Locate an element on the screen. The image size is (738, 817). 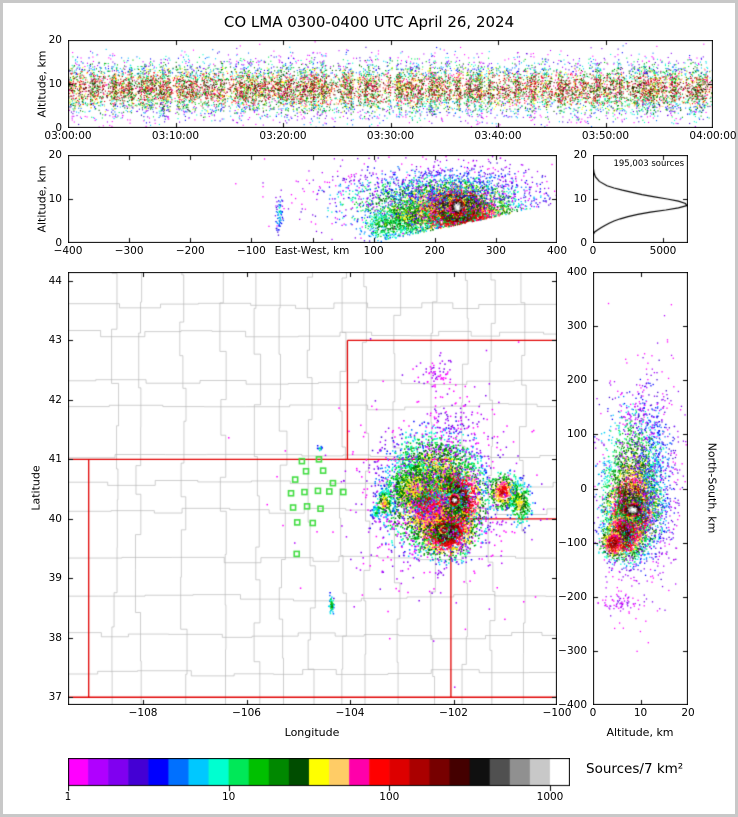
tick-label: −108 is located at coordinates (143, 713).